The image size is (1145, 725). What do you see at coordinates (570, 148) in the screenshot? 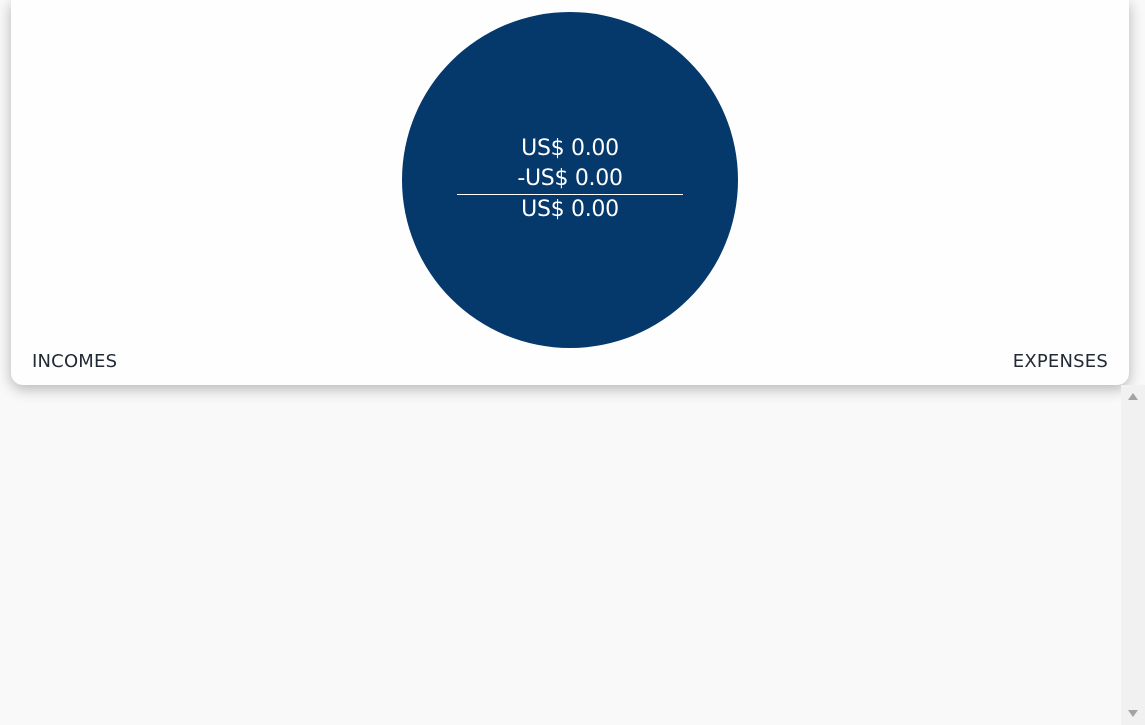
I see `incomes-amount: US$ 0.00` at bounding box center [570, 148].